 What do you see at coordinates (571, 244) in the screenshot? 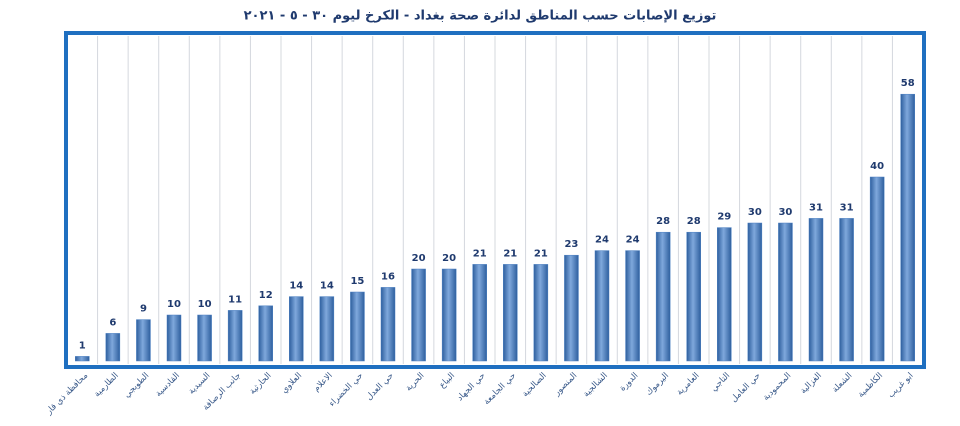
I see `value-label: 23` at bounding box center [571, 244].